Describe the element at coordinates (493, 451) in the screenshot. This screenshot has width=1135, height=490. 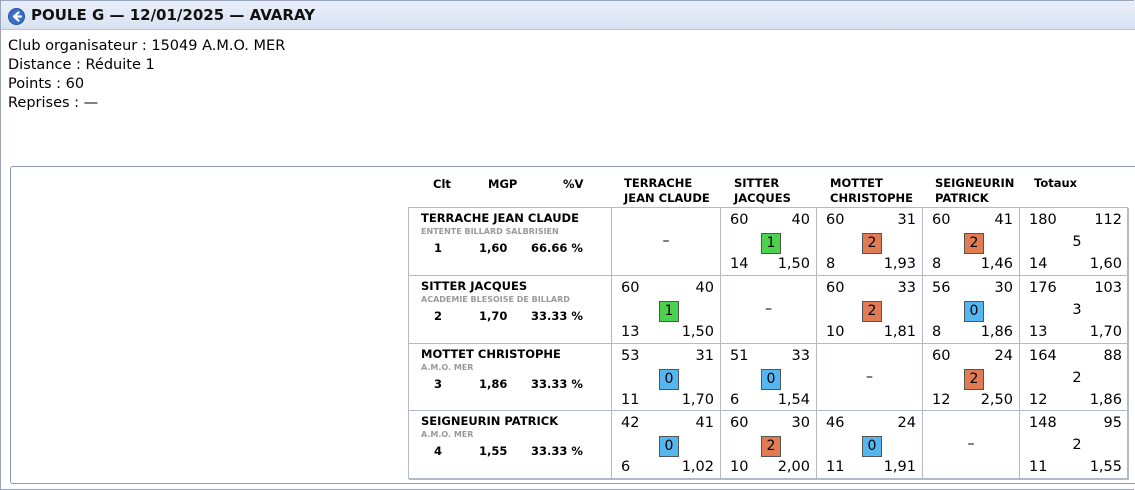
I see `player-mgp: 1,55` at that location.